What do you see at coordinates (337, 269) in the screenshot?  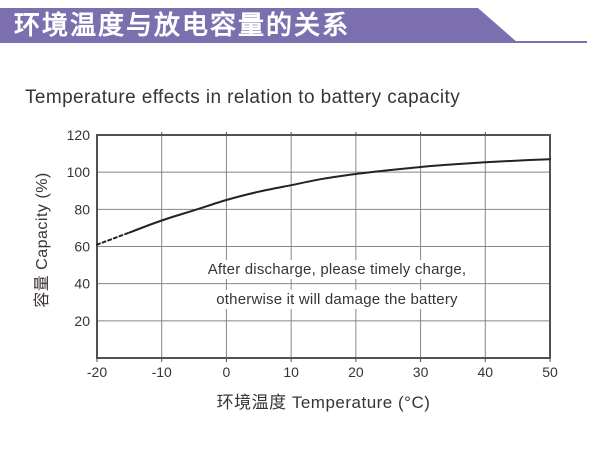 I see `chart-annotation-line-1: After discharge, please timely charge,` at bounding box center [337, 269].